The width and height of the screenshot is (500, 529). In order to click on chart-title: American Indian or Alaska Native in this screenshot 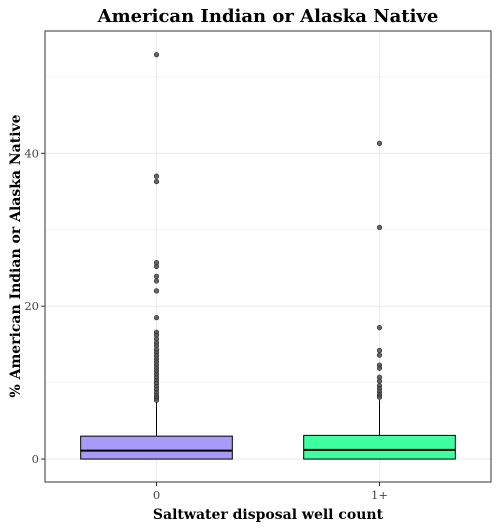, I will do `click(268, 16)`.